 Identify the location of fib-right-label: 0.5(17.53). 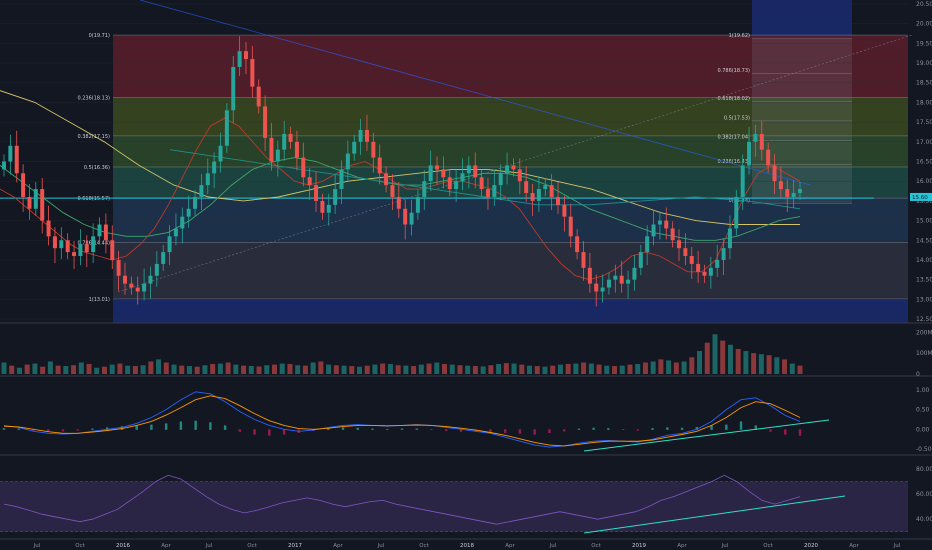
(737, 118).